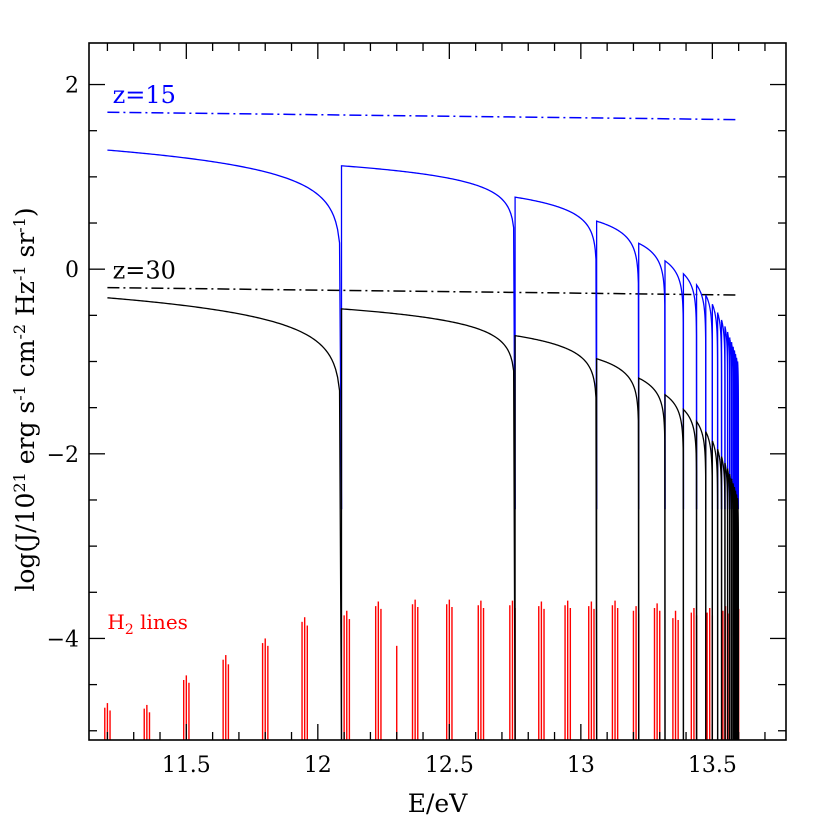 Image resolution: width=830 pixels, height=830 pixels. I want to click on y-axis-title-part: erg s, so click(25, 436).